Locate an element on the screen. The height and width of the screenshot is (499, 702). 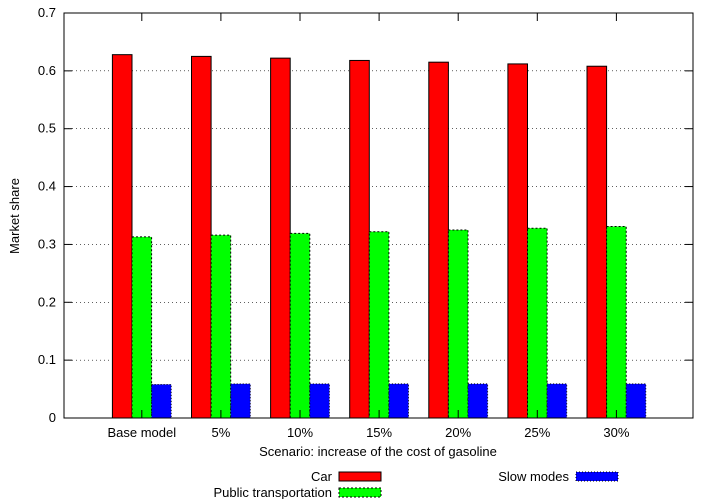
x-tick-label: Base model is located at coordinates (141, 432).